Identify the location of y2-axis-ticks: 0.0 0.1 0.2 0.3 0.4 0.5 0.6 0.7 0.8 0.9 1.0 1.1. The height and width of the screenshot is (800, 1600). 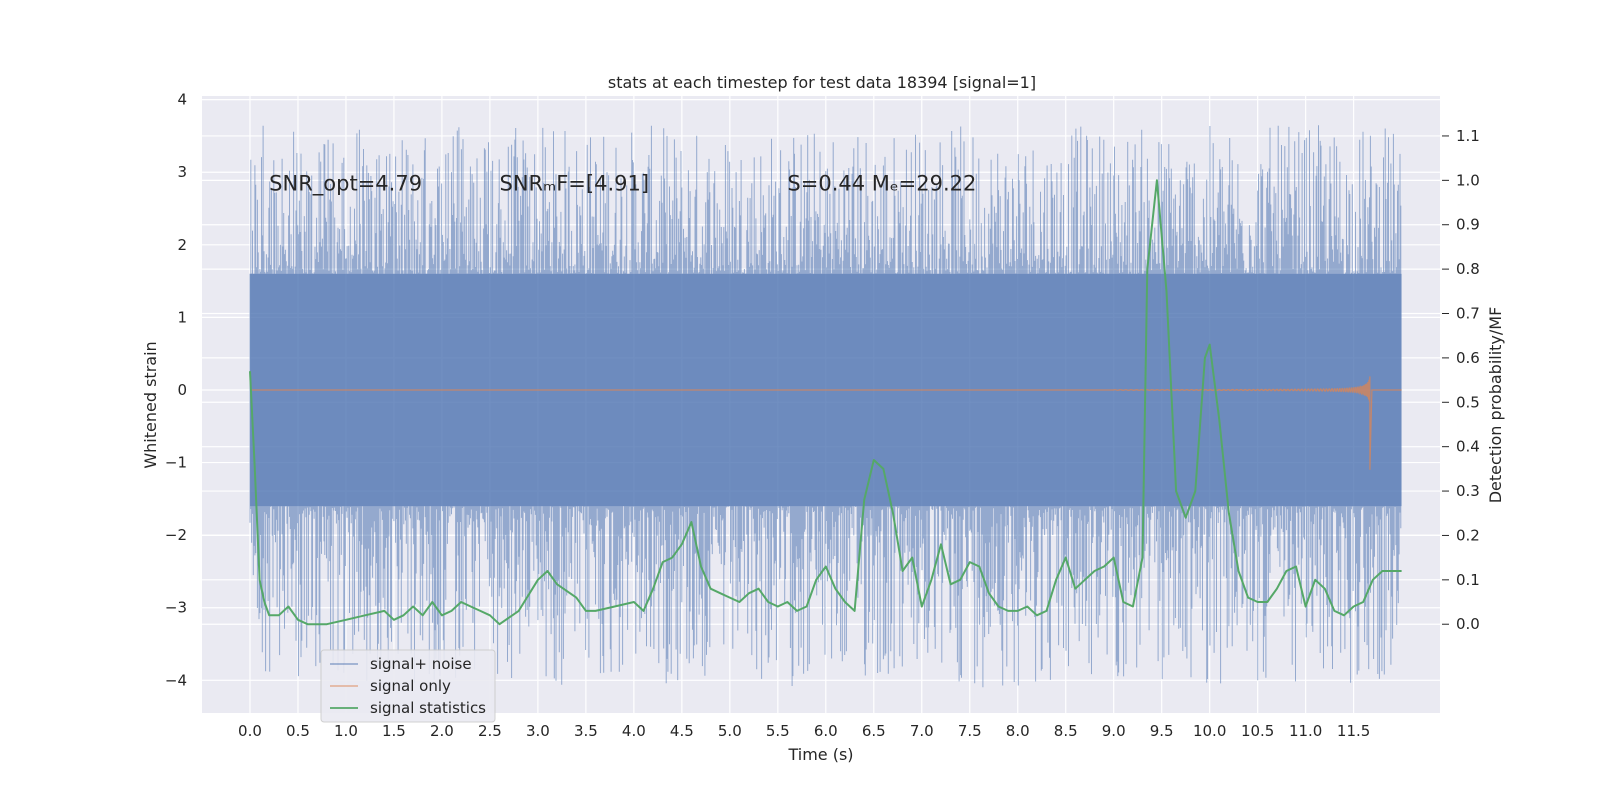
(1461, 380).